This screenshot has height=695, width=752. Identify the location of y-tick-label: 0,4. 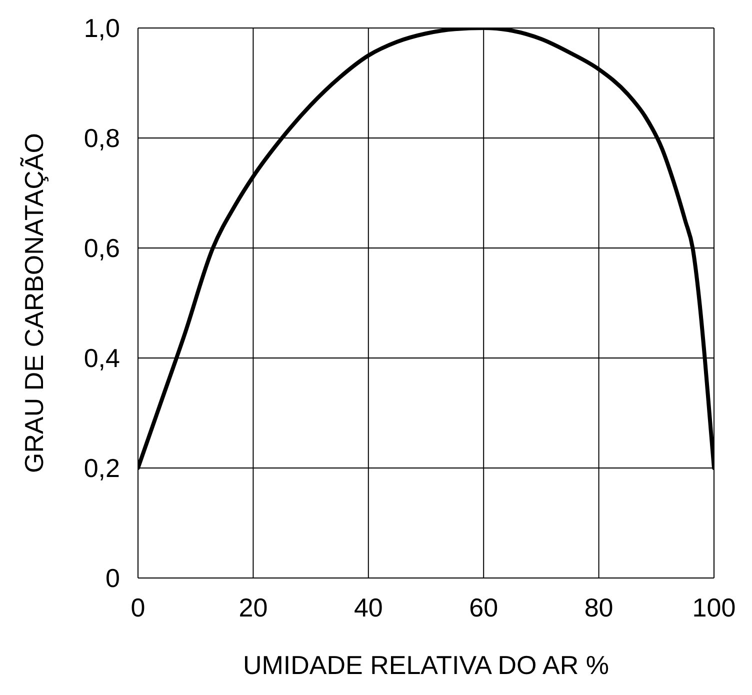
(102, 358).